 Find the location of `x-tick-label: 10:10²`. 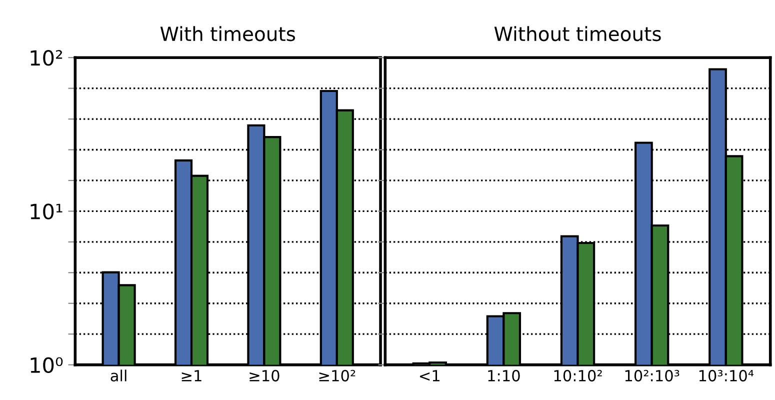

x-tick-label: 10:10² is located at coordinates (578, 376).